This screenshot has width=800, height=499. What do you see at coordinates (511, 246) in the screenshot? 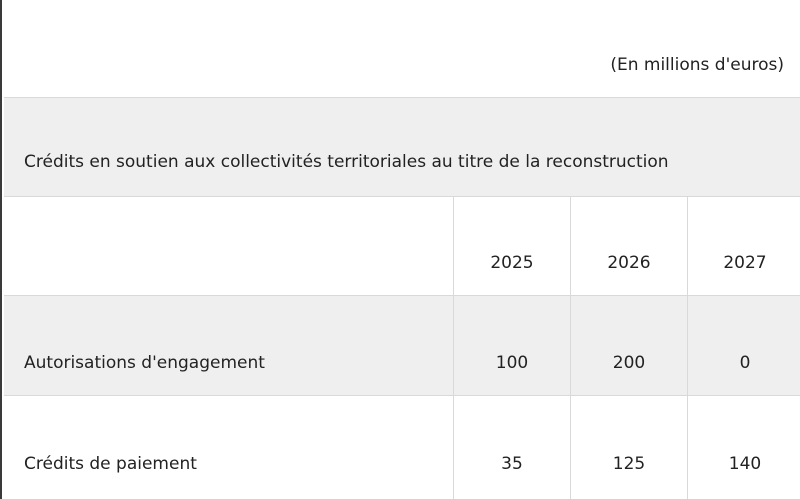
I see `header-cell-year-1: 2025` at bounding box center [511, 246].